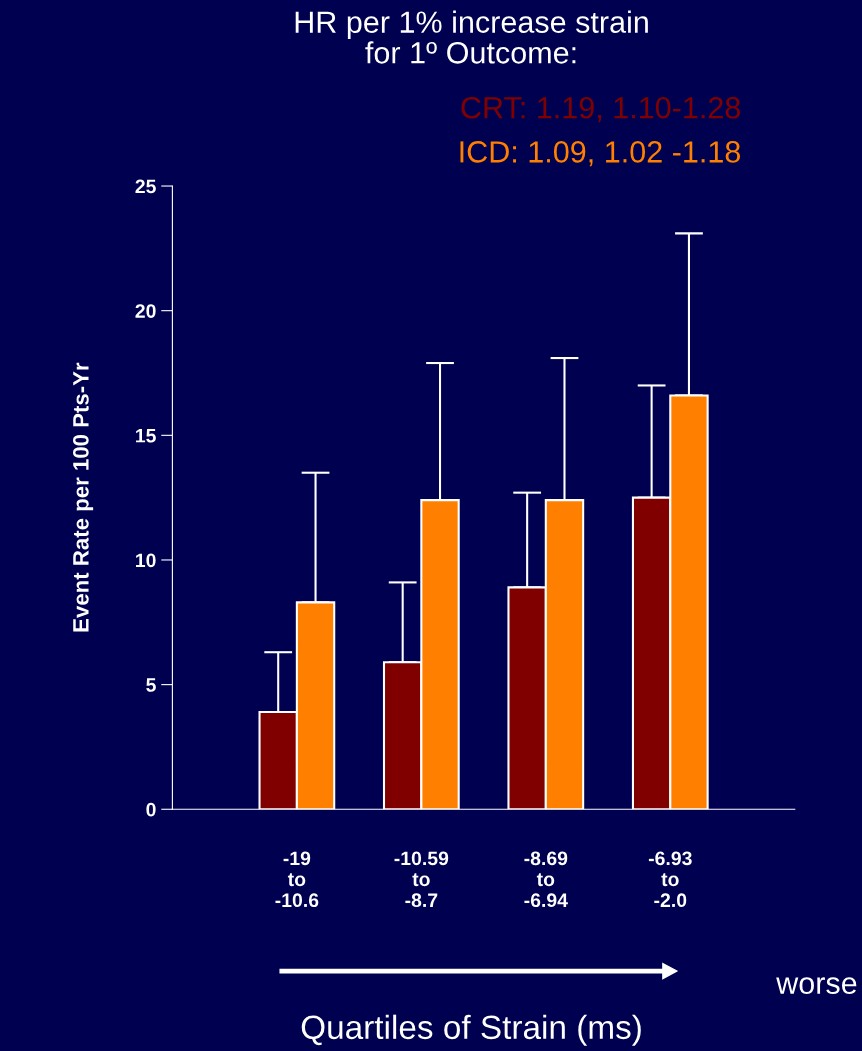 This screenshot has width=862, height=1051. What do you see at coordinates (816, 986) in the screenshot?
I see `text: worse` at bounding box center [816, 986].